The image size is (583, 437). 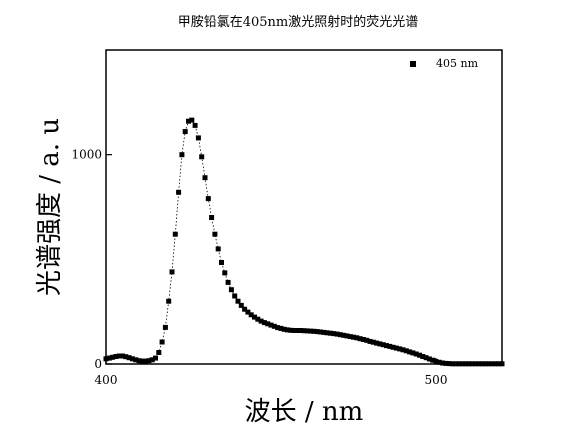 I want to click on y-ticks: 0 1000, so click(x=91, y=259).